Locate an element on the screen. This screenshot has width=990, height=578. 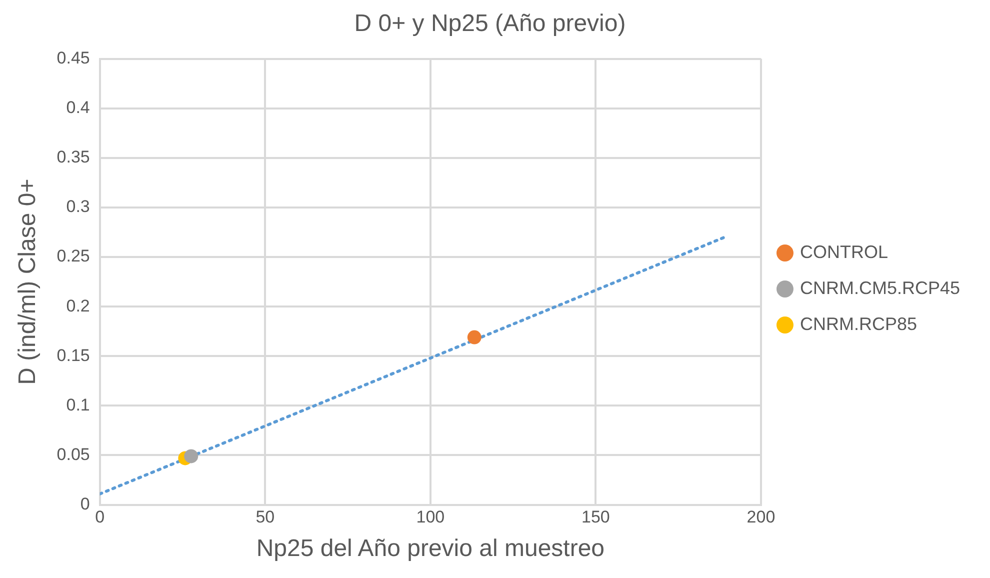
y-tick-label: 0.2 is located at coordinates (78, 306).